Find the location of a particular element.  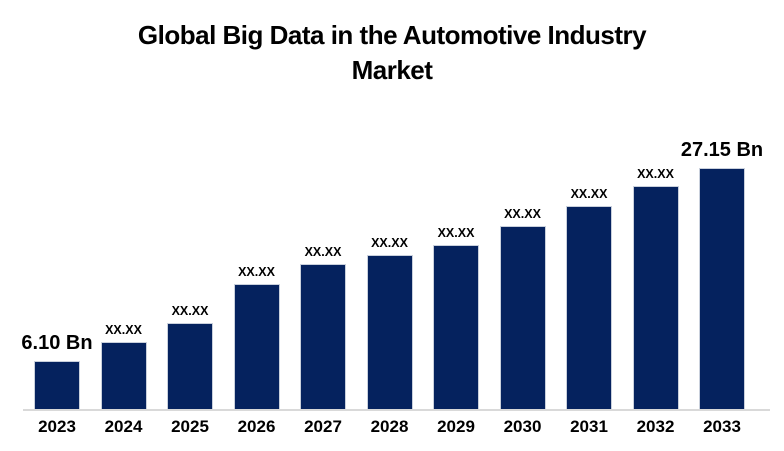

bar-value-label-2029: XX.XX is located at coordinates (456, 232).